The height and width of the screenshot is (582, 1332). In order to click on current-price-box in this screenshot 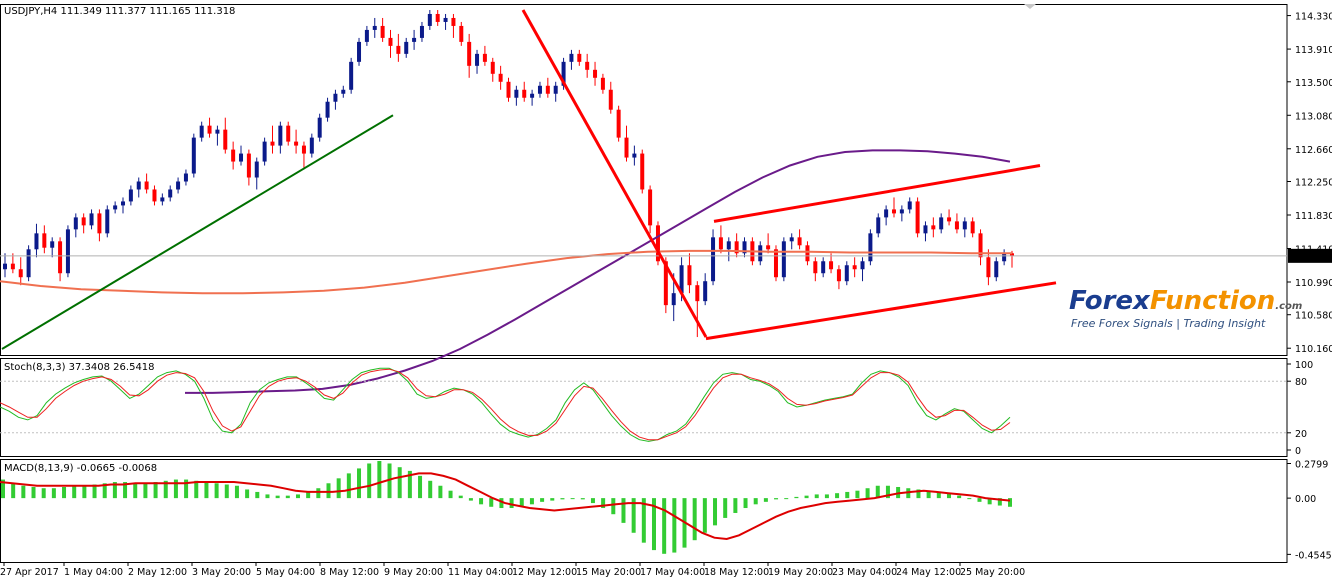, I will do `click(1310, 255)`.